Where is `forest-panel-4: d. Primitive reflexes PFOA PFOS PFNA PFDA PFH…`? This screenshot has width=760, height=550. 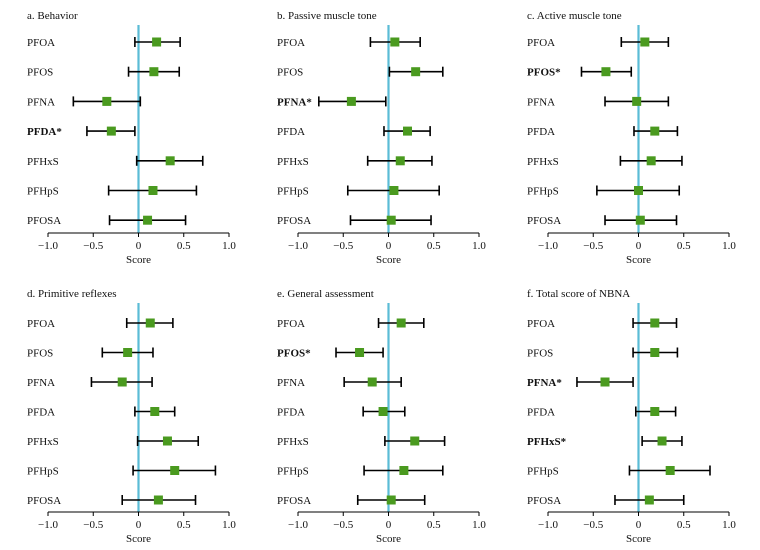
forest-panel-4: d. Primitive reflexes PFOA PFOS PFNA PFDA PFH… is located at coordinates (131, 416).